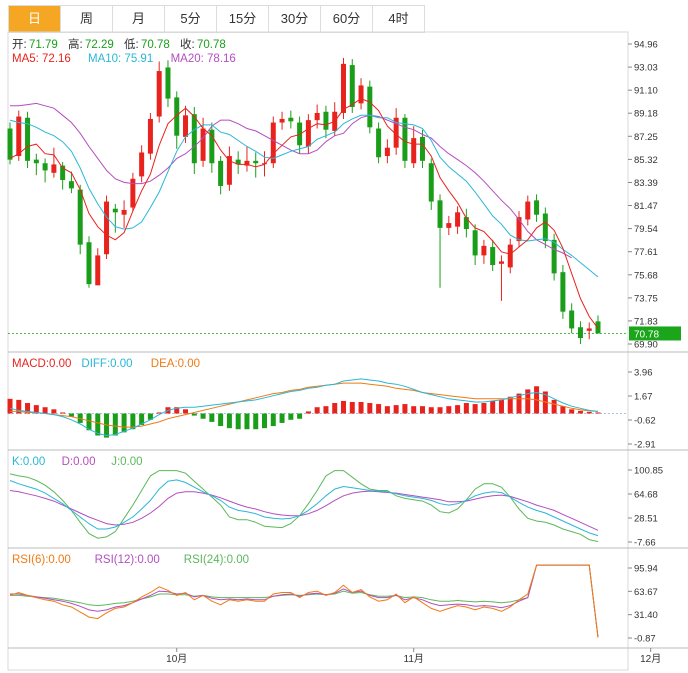 Image resolution: width=688 pixels, height=673 pixels. Describe the element at coordinates (646, 206) in the screenshot. I see `y-tick-label: 81.47` at that location.